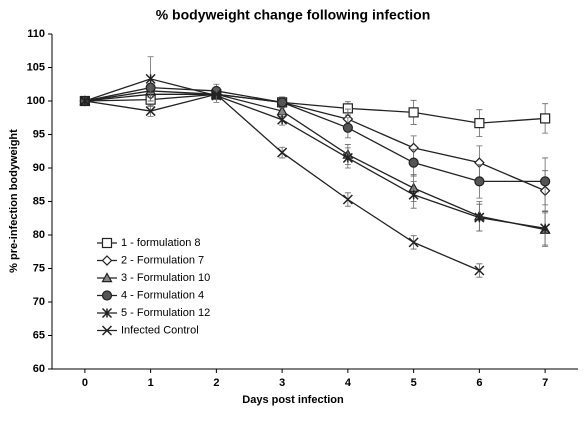  Describe the element at coordinates (39, 235) in the screenshot. I see `y-tick-label: 80` at that location.